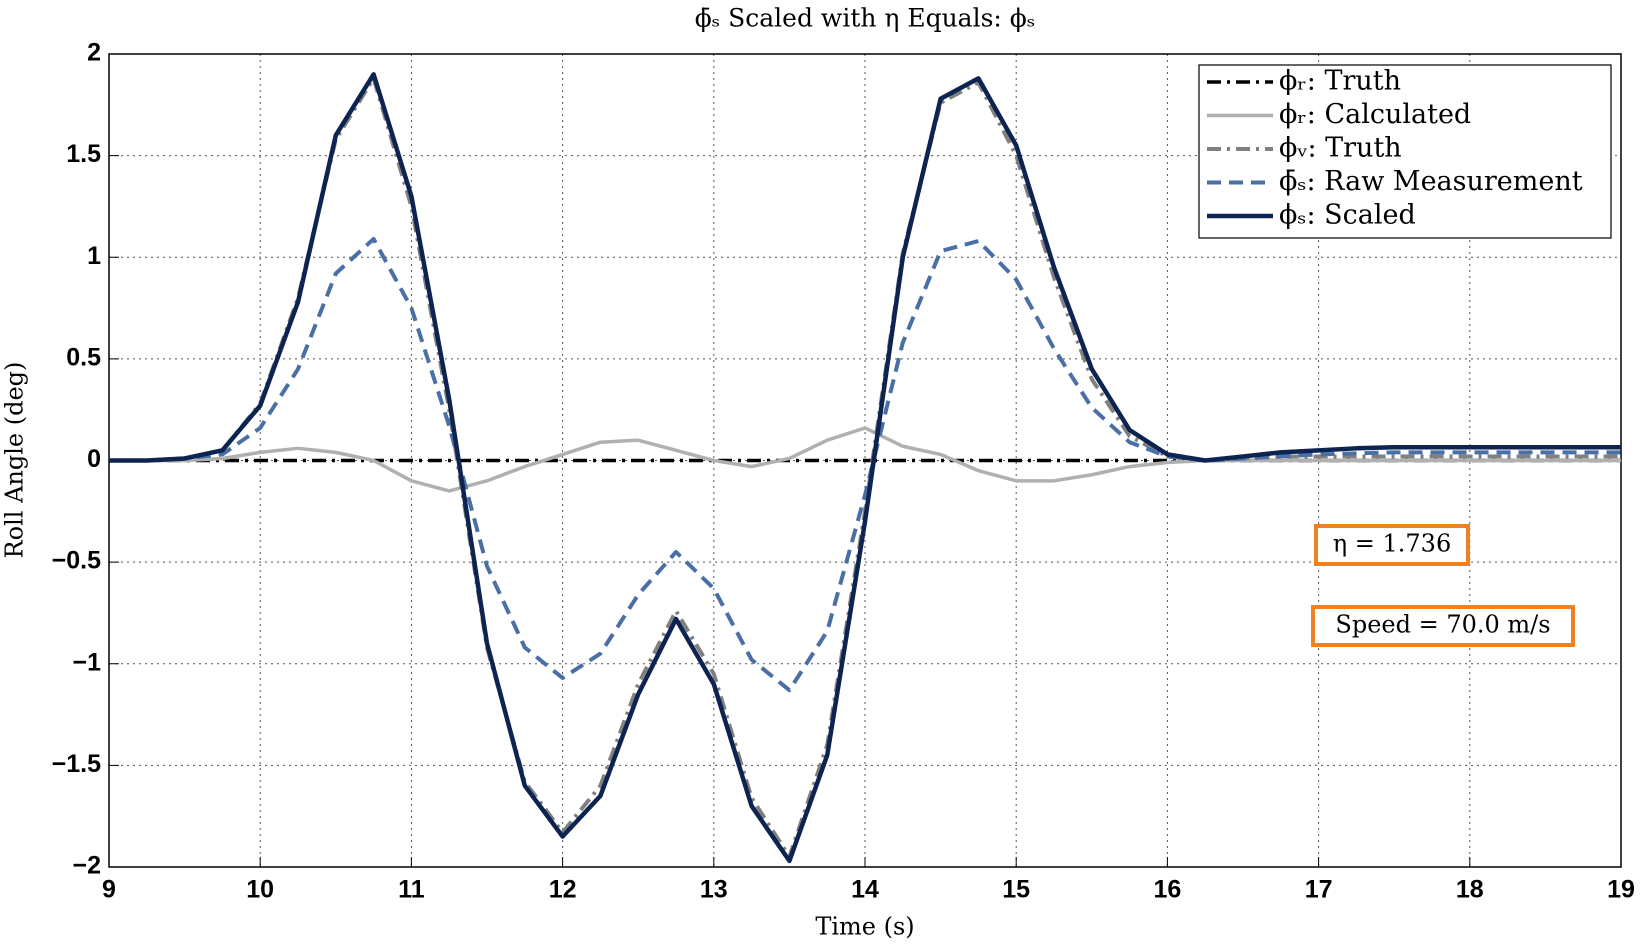 This screenshot has width=1640, height=948. I want to click on series-line, so click(865, 459).